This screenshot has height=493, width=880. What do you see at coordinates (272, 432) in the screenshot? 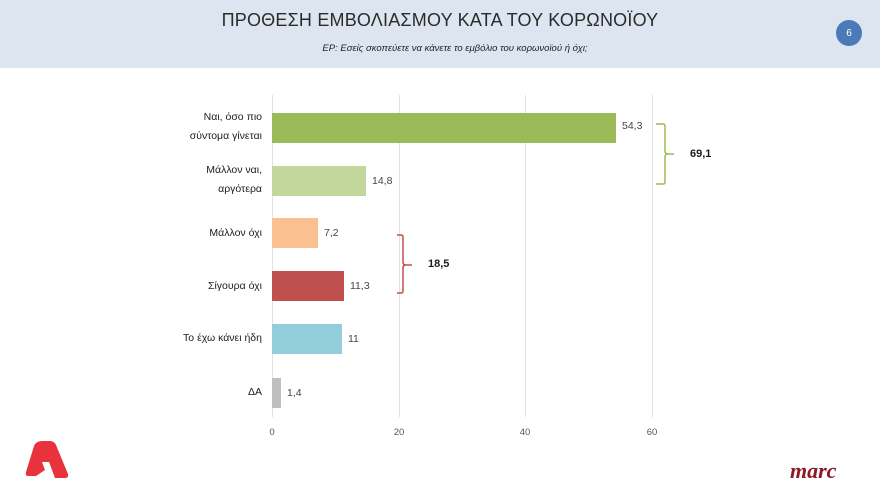
I see `x-tick: 0` at bounding box center [272, 432].